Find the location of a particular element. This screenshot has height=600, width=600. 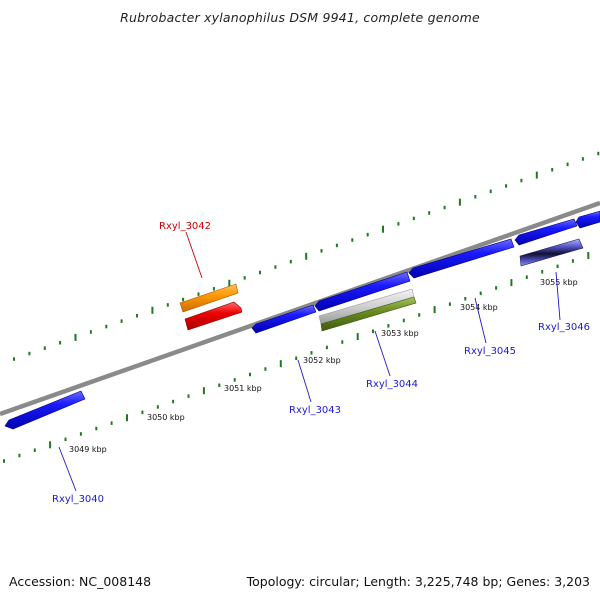

kbp-label: 3053 kbp is located at coordinates (400, 333).